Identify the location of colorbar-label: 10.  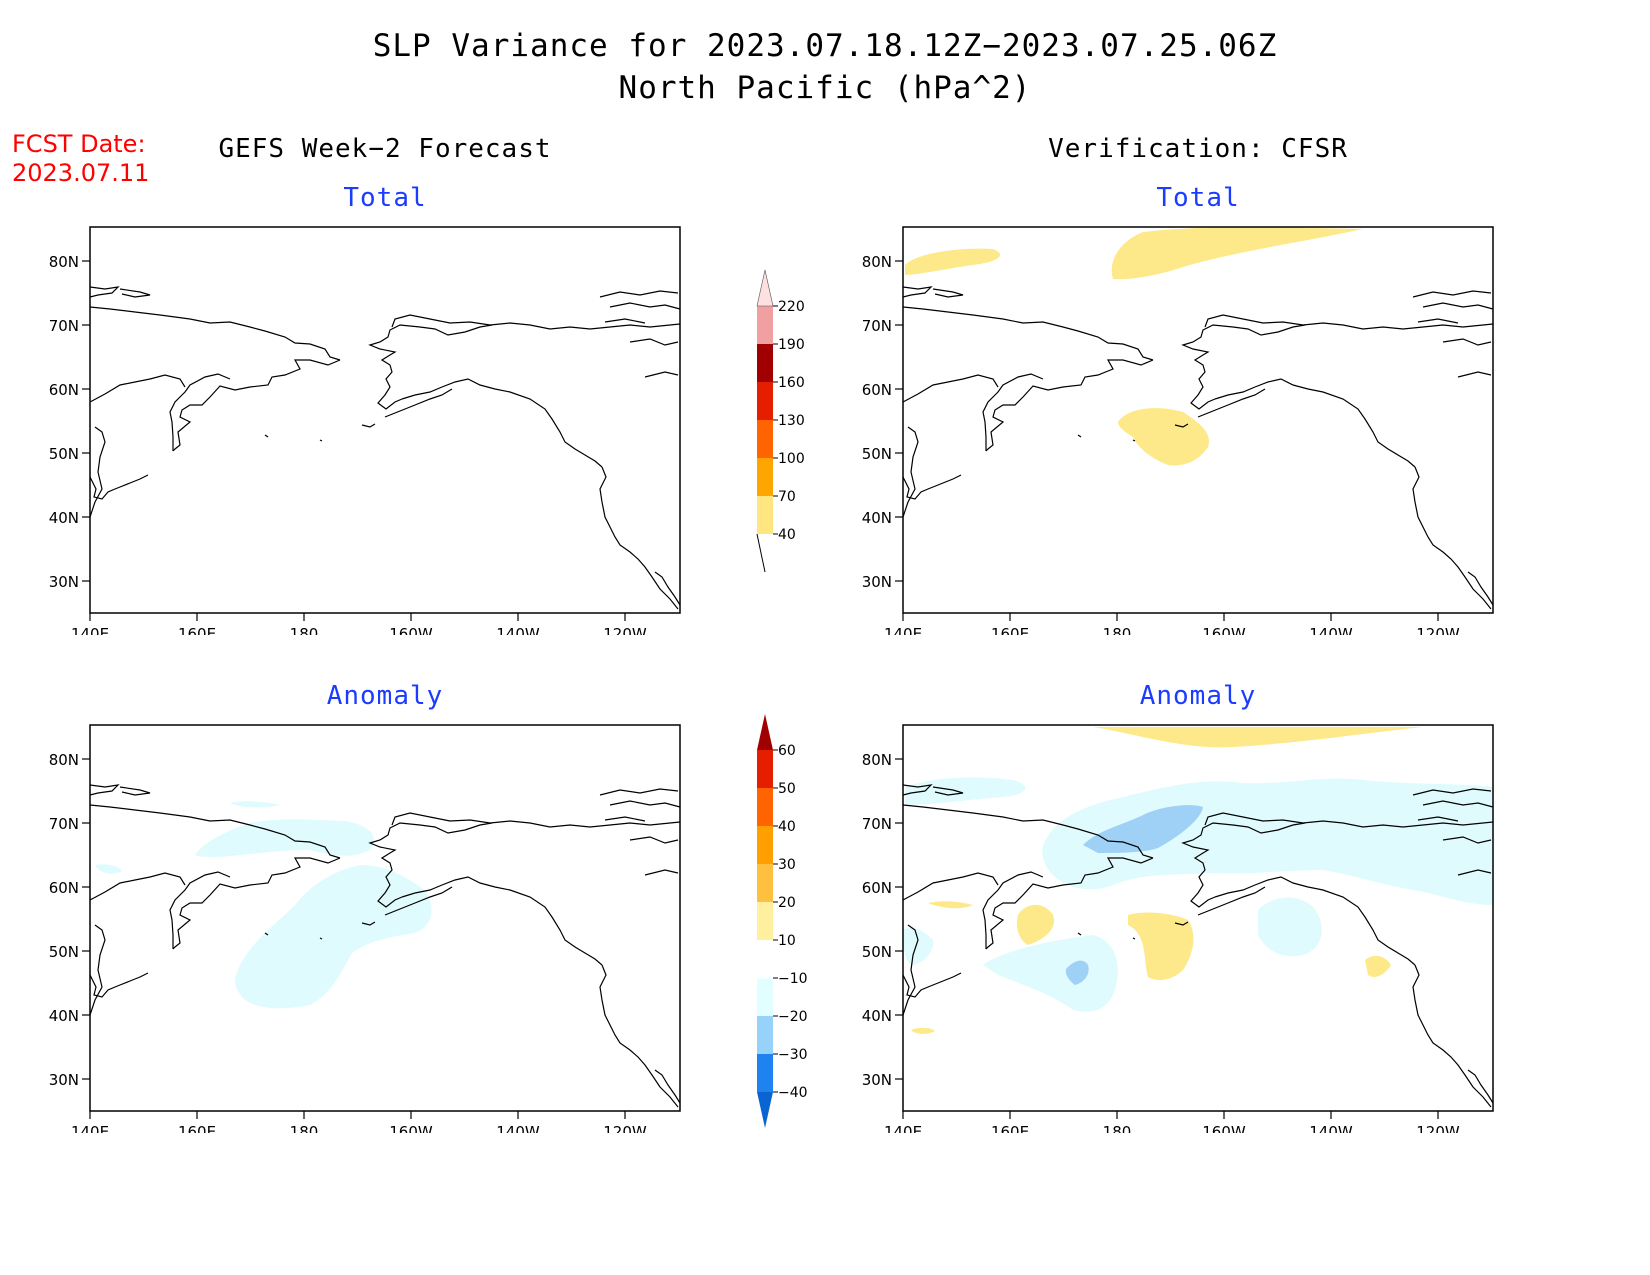
(787, 941).